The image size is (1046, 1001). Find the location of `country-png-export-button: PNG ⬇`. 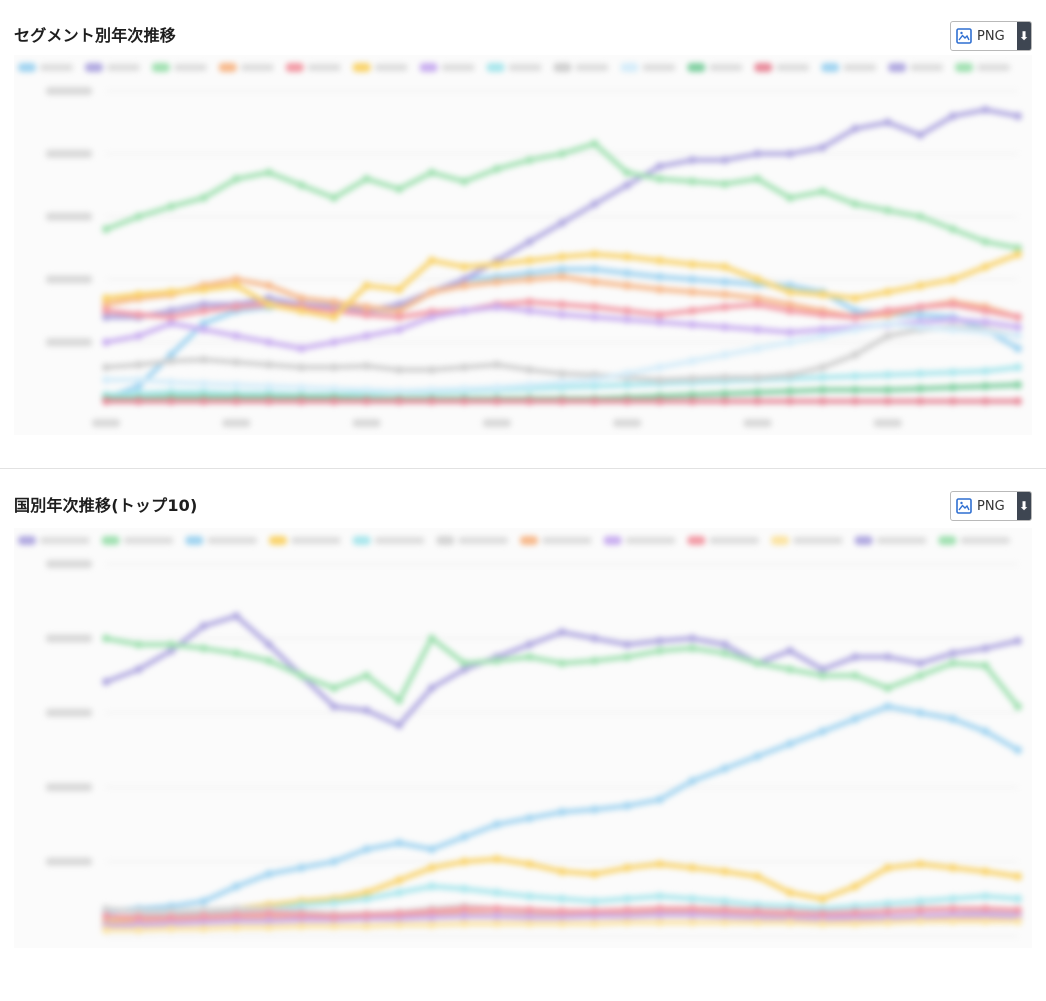

country-png-export-button: PNG ⬇ is located at coordinates (991, 506).